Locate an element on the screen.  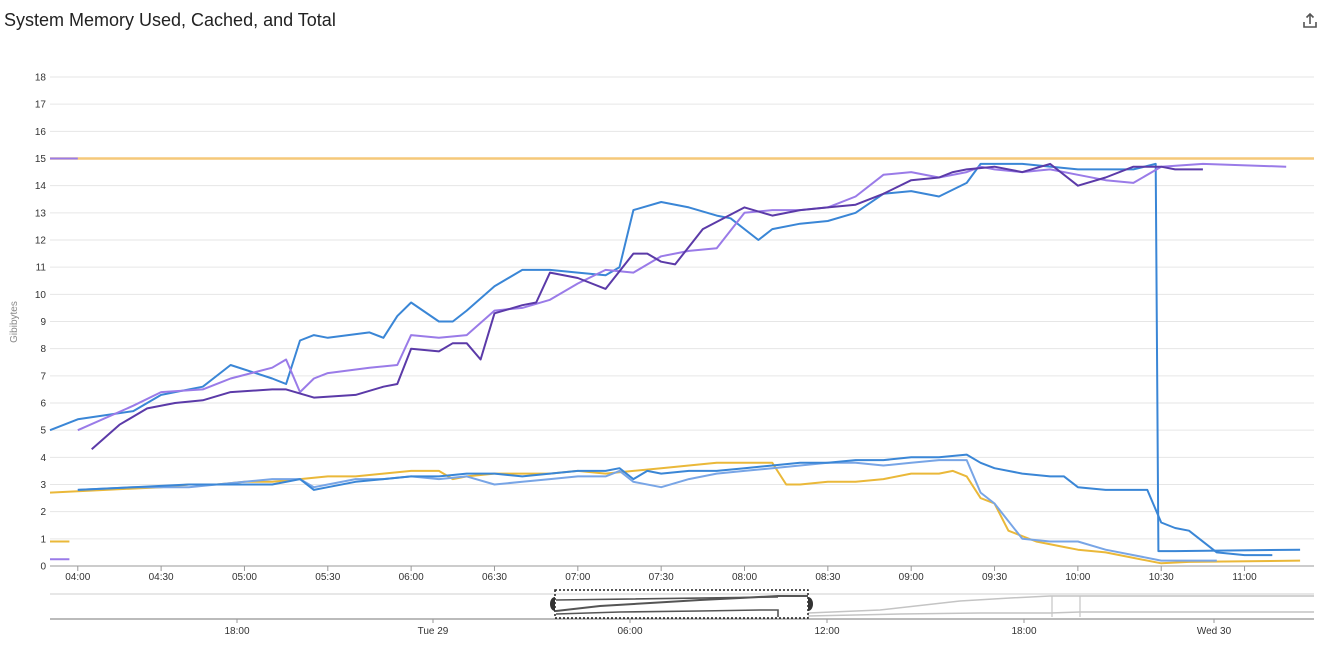
time-navigator: 18:00 Tue 29 06:00 12:00 18:00 Wed 30 is located at coordinates (682, 613).